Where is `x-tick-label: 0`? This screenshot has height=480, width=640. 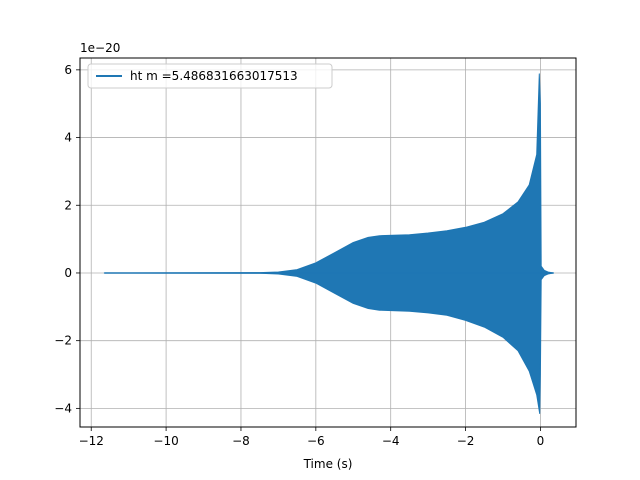 x-tick-label: 0 is located at coordinates (541, 441).